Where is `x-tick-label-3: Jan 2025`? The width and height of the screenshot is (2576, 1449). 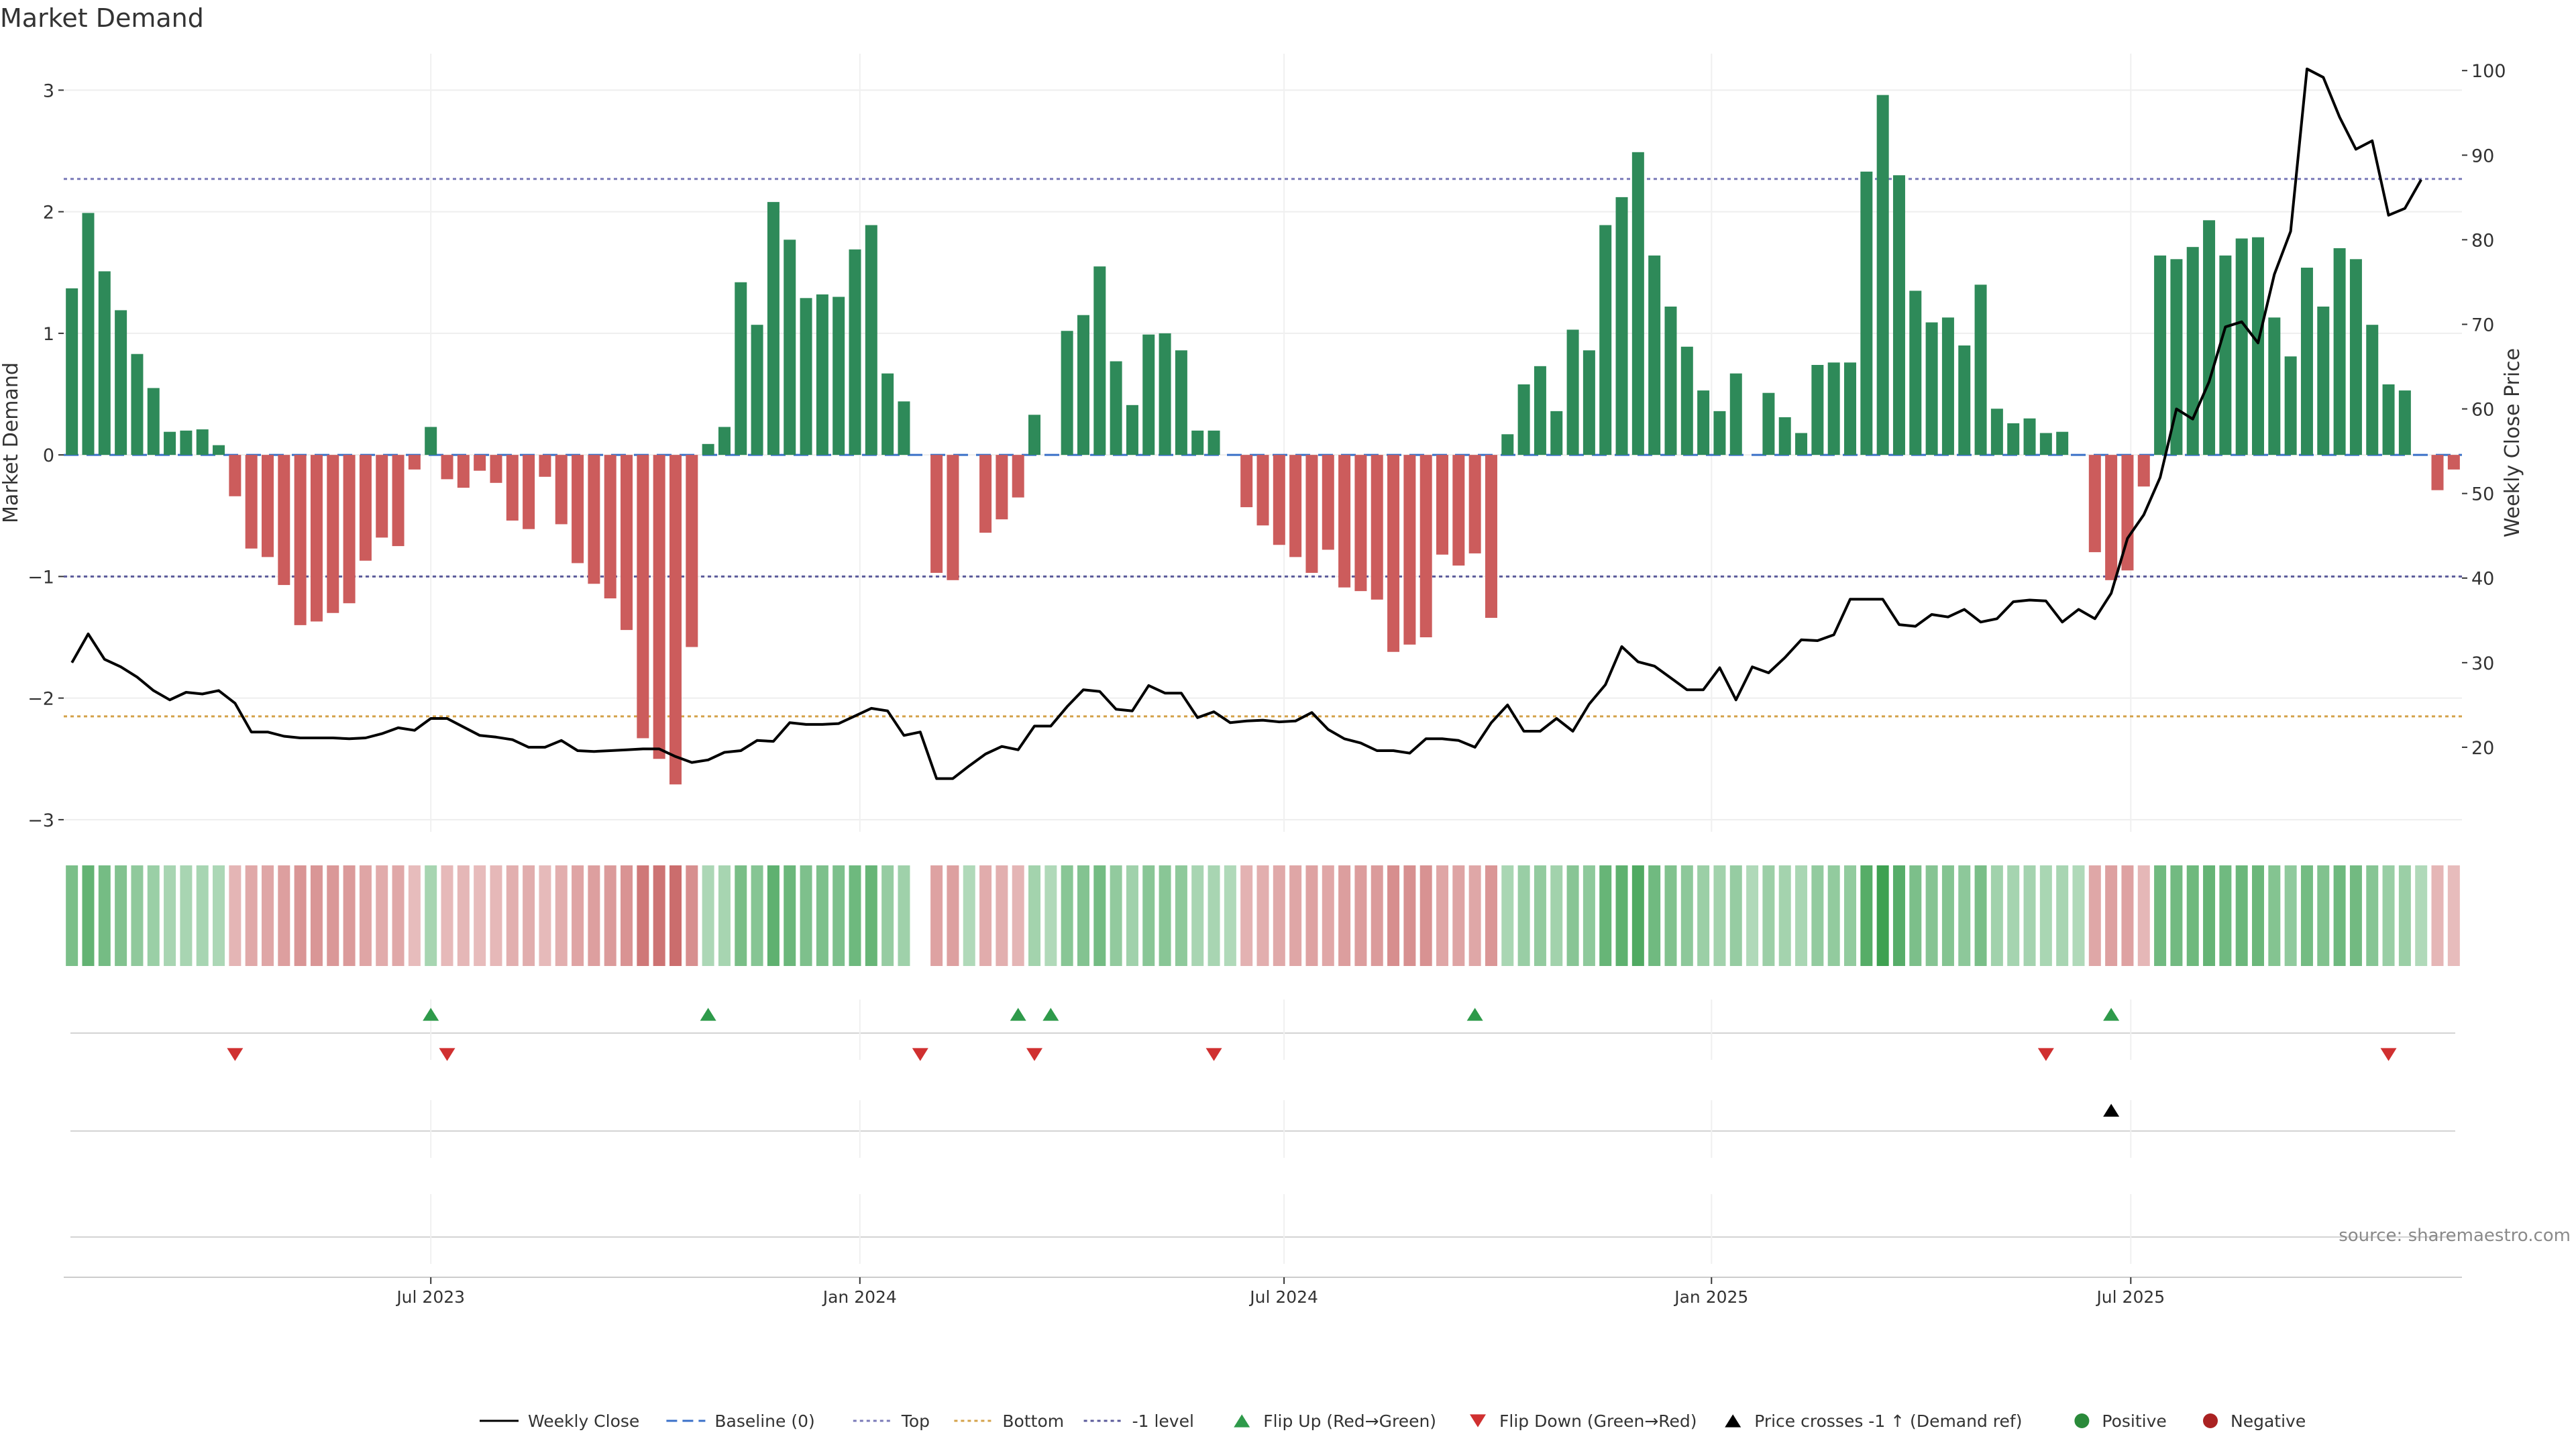 x-tick-label-3: Jan 2025 is located at coordinates (1710, 1297).